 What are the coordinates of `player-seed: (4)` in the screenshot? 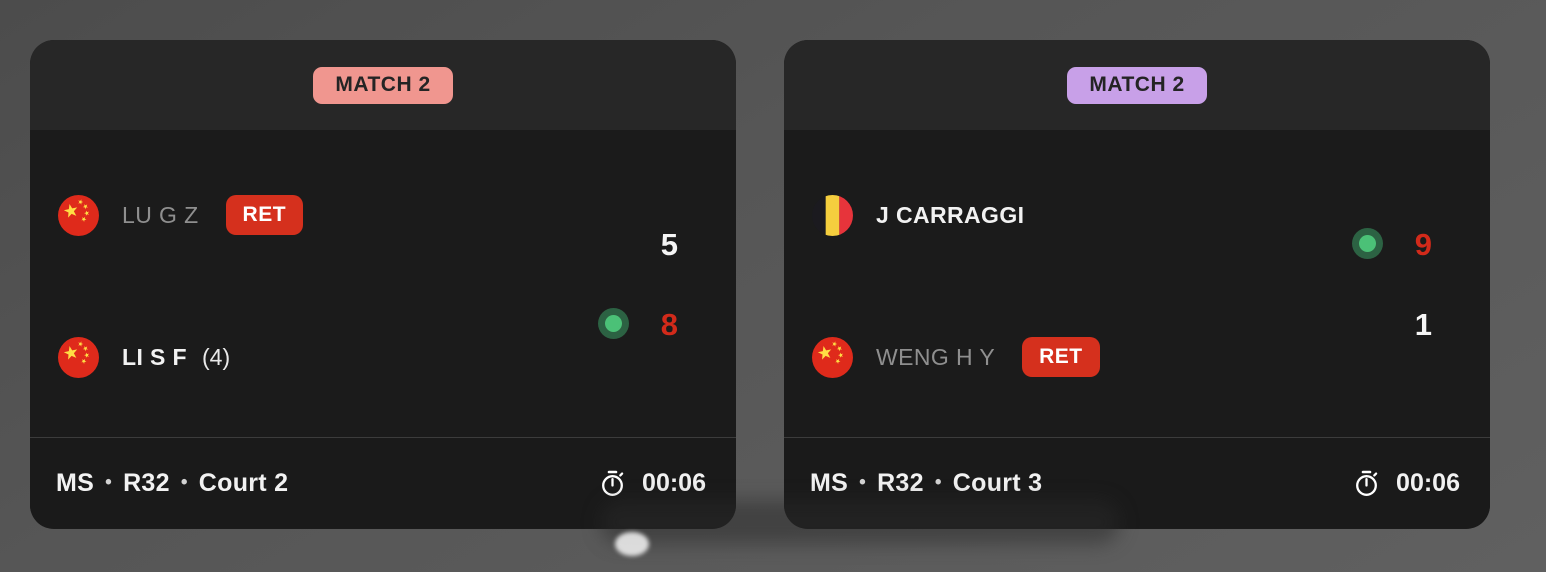 It's located at (216, 356).